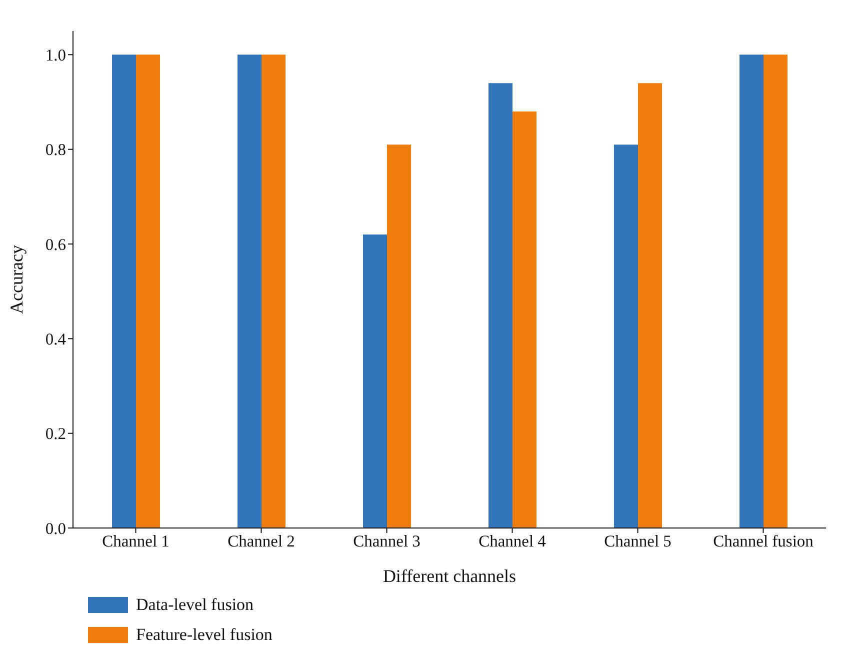  What do you see at coordinates (55, 339) in the screenshot?
I see `y-tick-label: 0.4` at bounding box center [55, 339].